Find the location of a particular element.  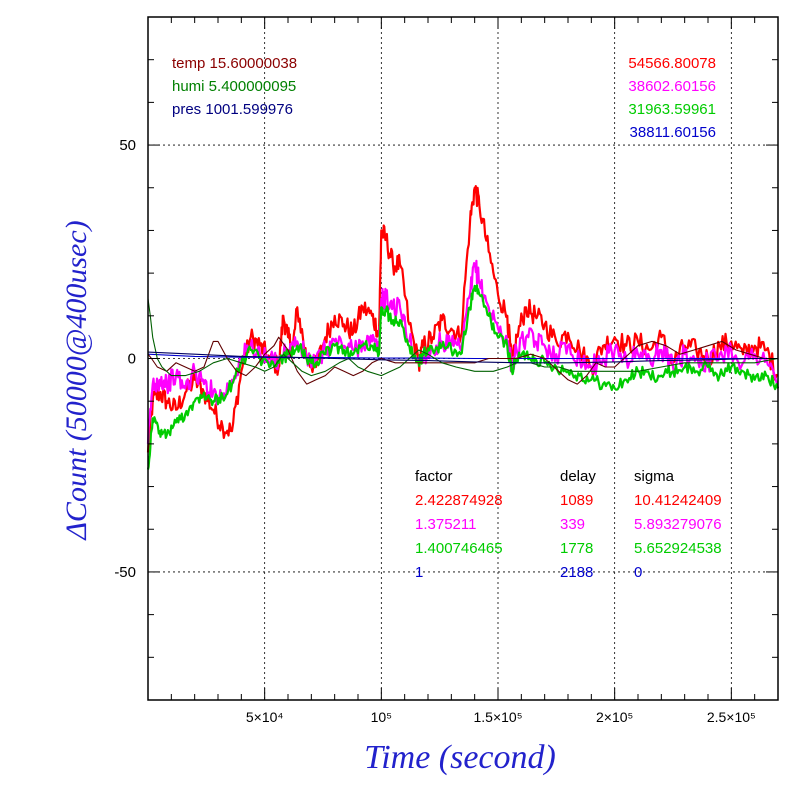

fit-table-header: sigma is located at coordinates (654, 476).